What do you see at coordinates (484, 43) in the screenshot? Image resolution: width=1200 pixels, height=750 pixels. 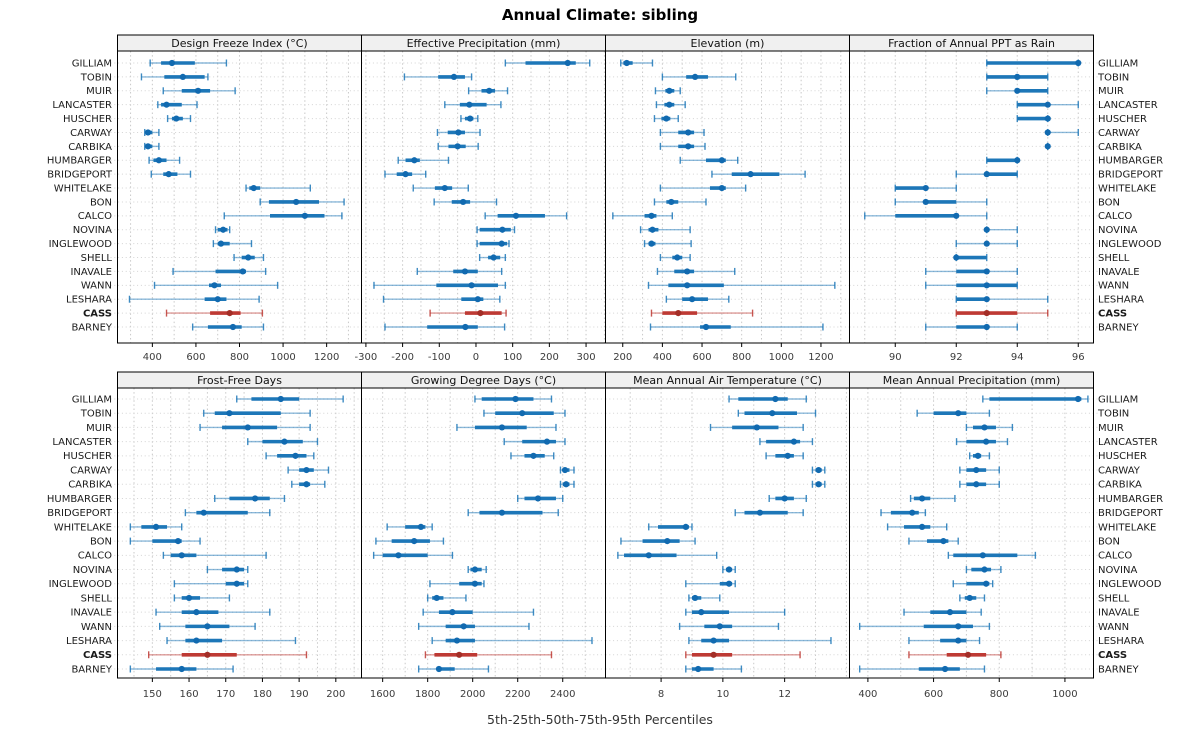 I see `panel-title: Effective Precipitation (mm)` at bounding box center [484, 43].